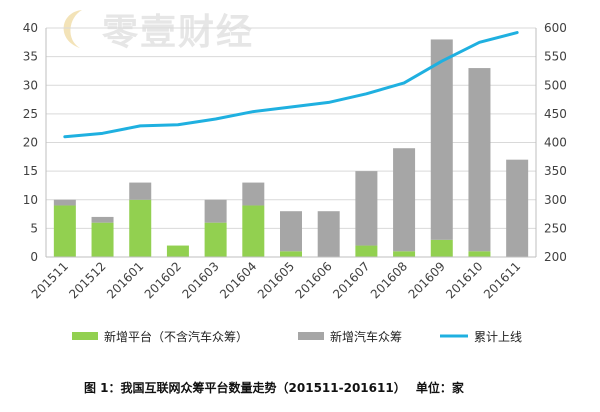 Image resolution: width=600 pixels, height=412 pixels. Describe the element at coordinates (555, 57) in the screenshot. I see `right-tick-label: 550` at that location.